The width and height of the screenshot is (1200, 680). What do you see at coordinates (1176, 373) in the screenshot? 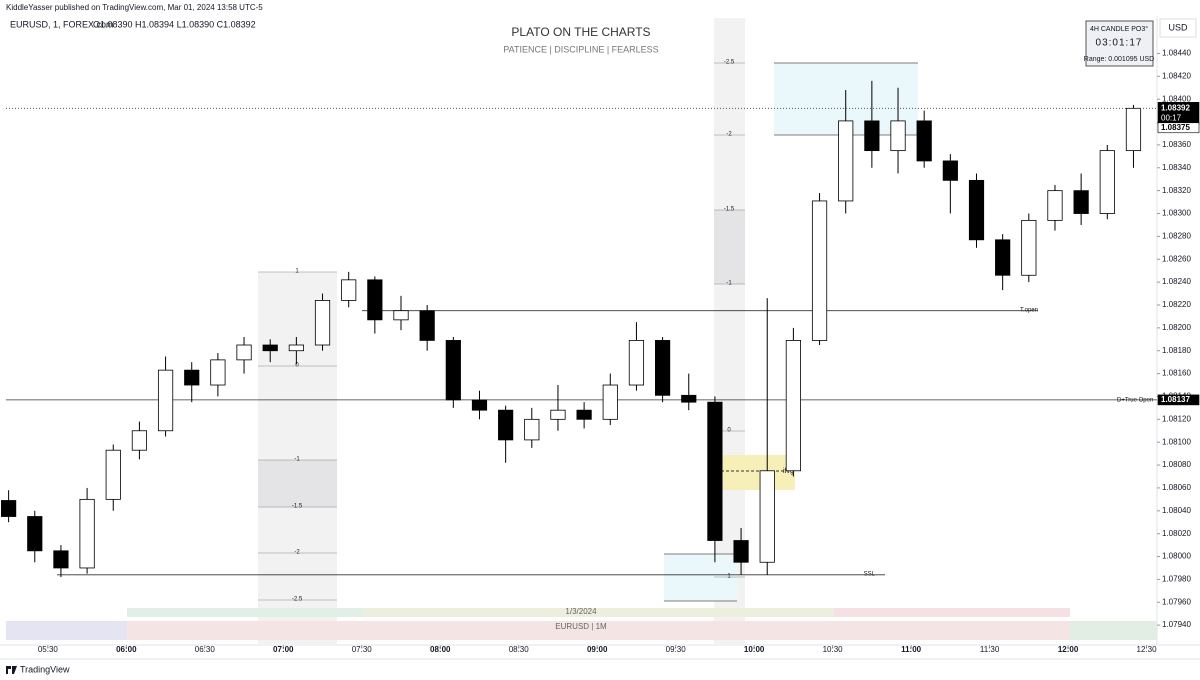
I see `y-tick-label: 1.08160` at bounding box center [1176, 373].